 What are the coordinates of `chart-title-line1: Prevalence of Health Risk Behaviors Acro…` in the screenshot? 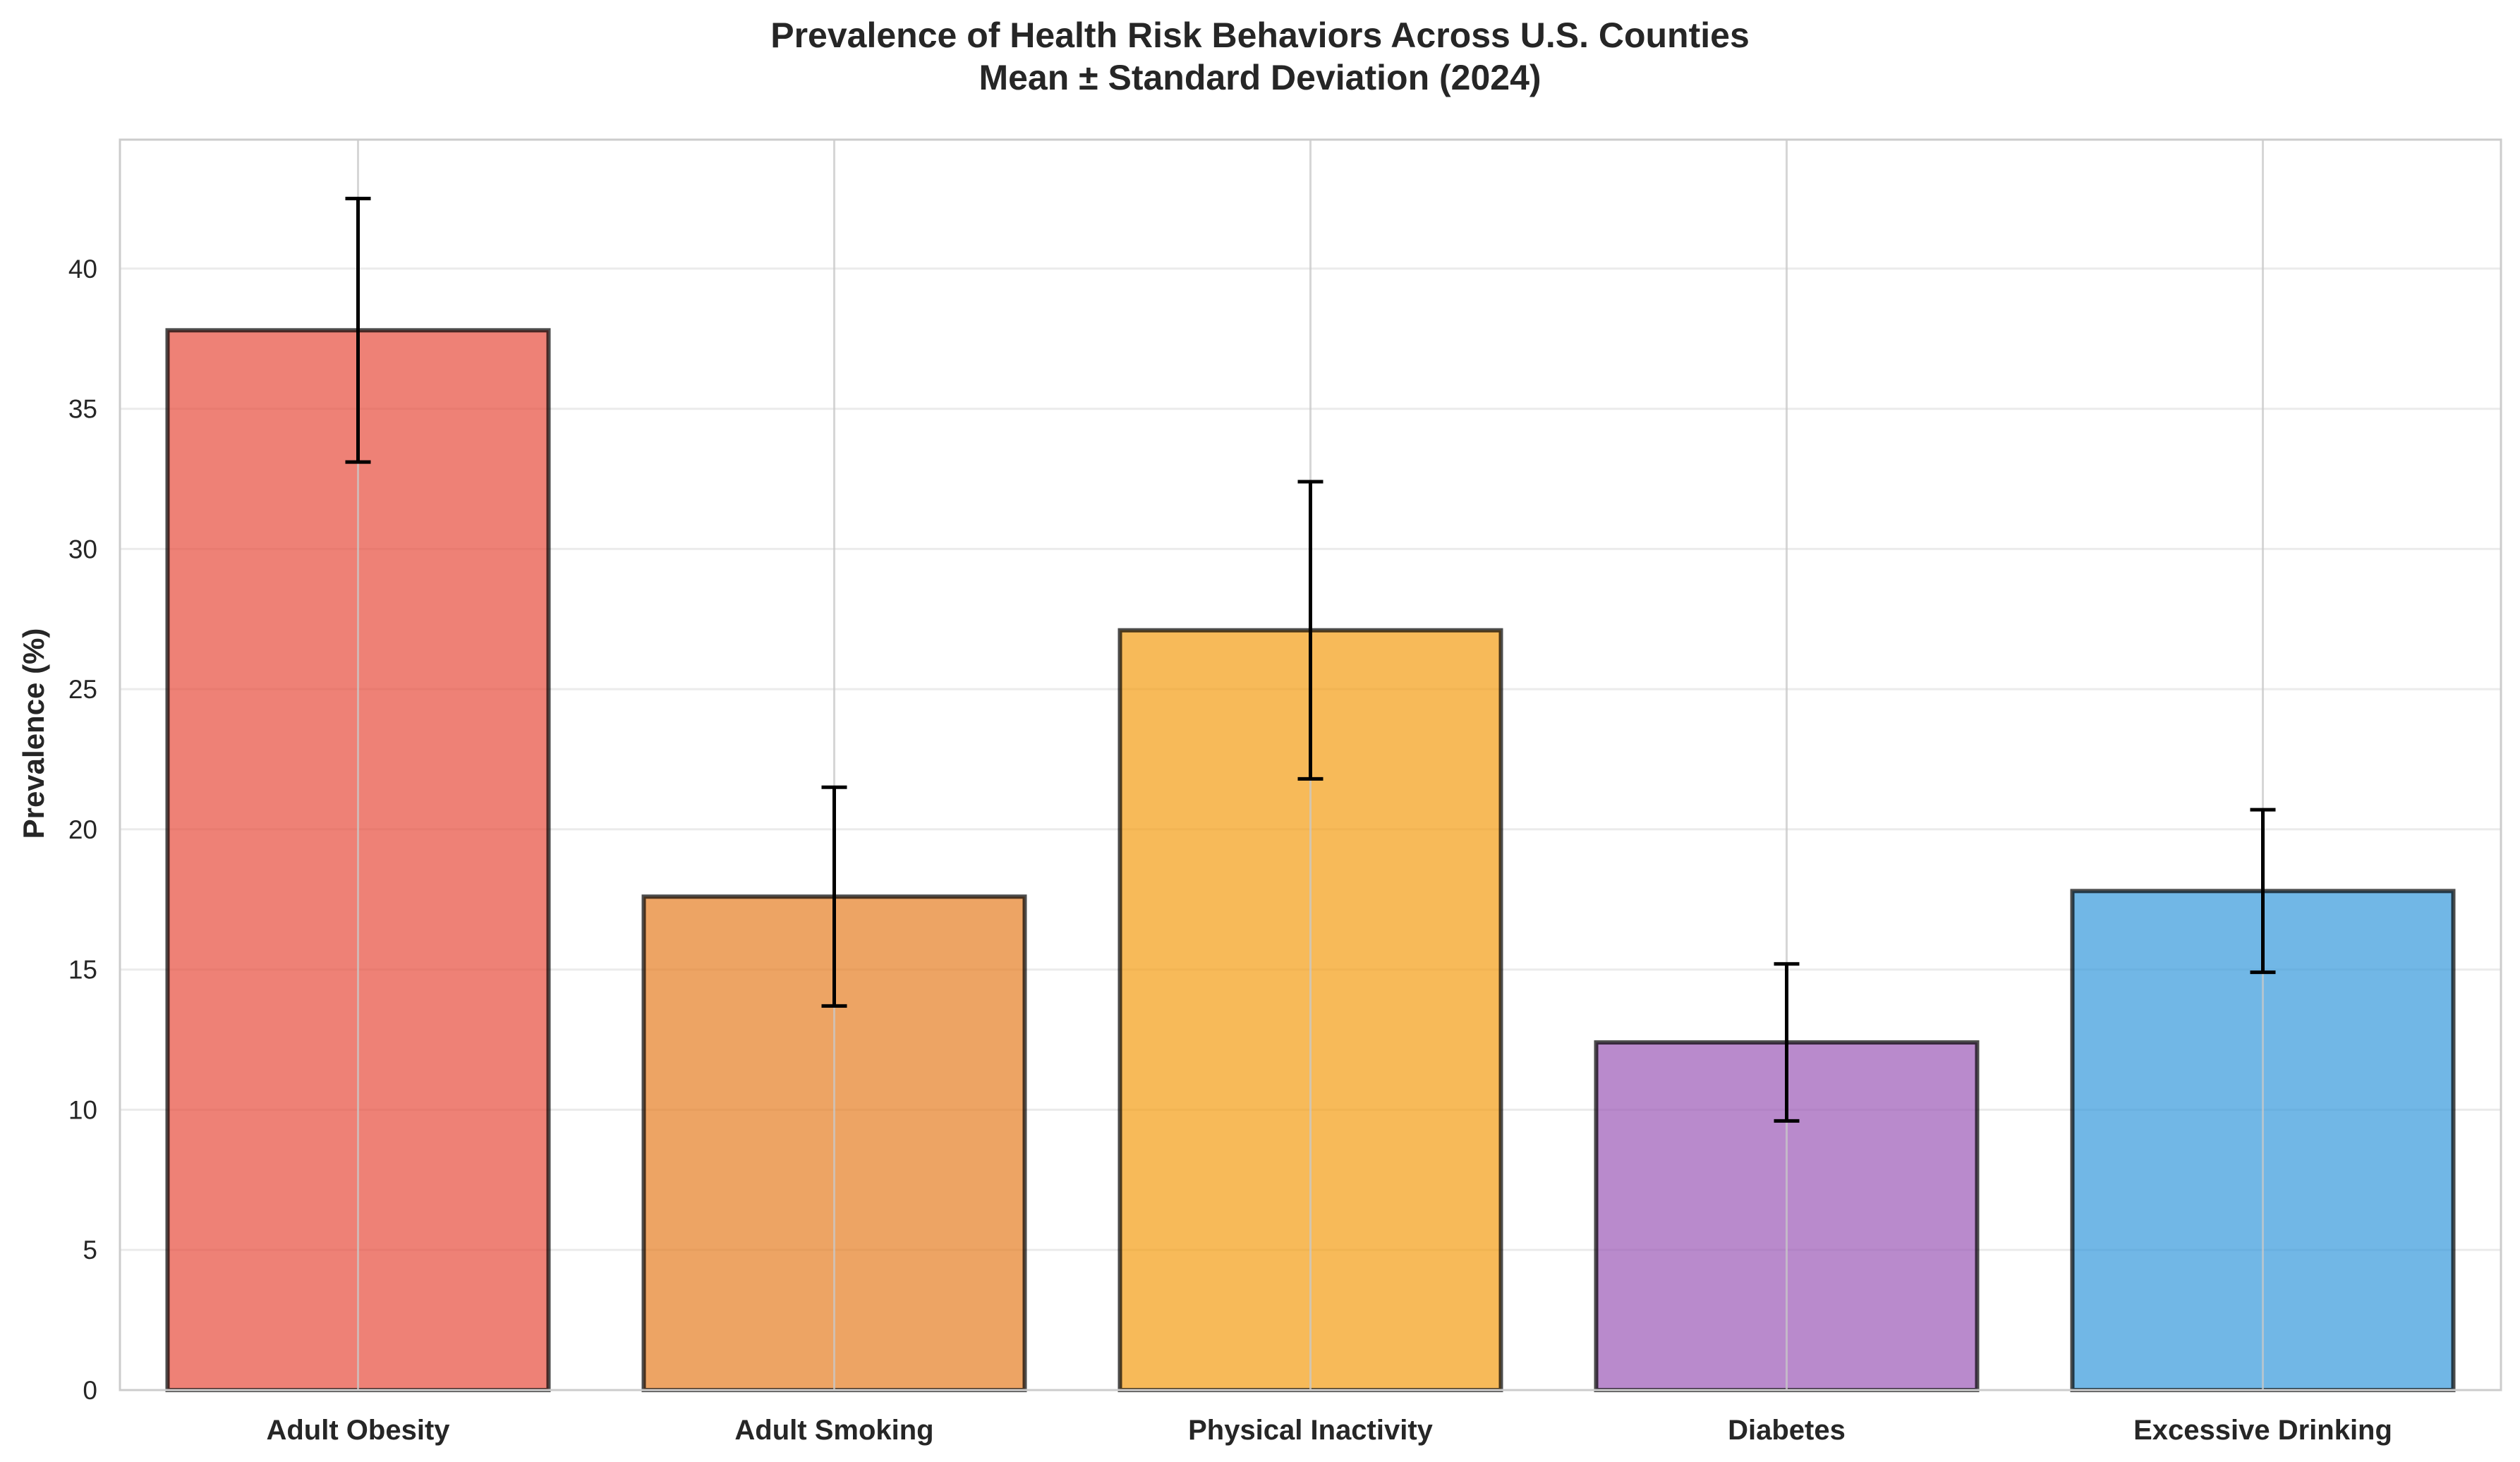 It's located at (1260, 35).